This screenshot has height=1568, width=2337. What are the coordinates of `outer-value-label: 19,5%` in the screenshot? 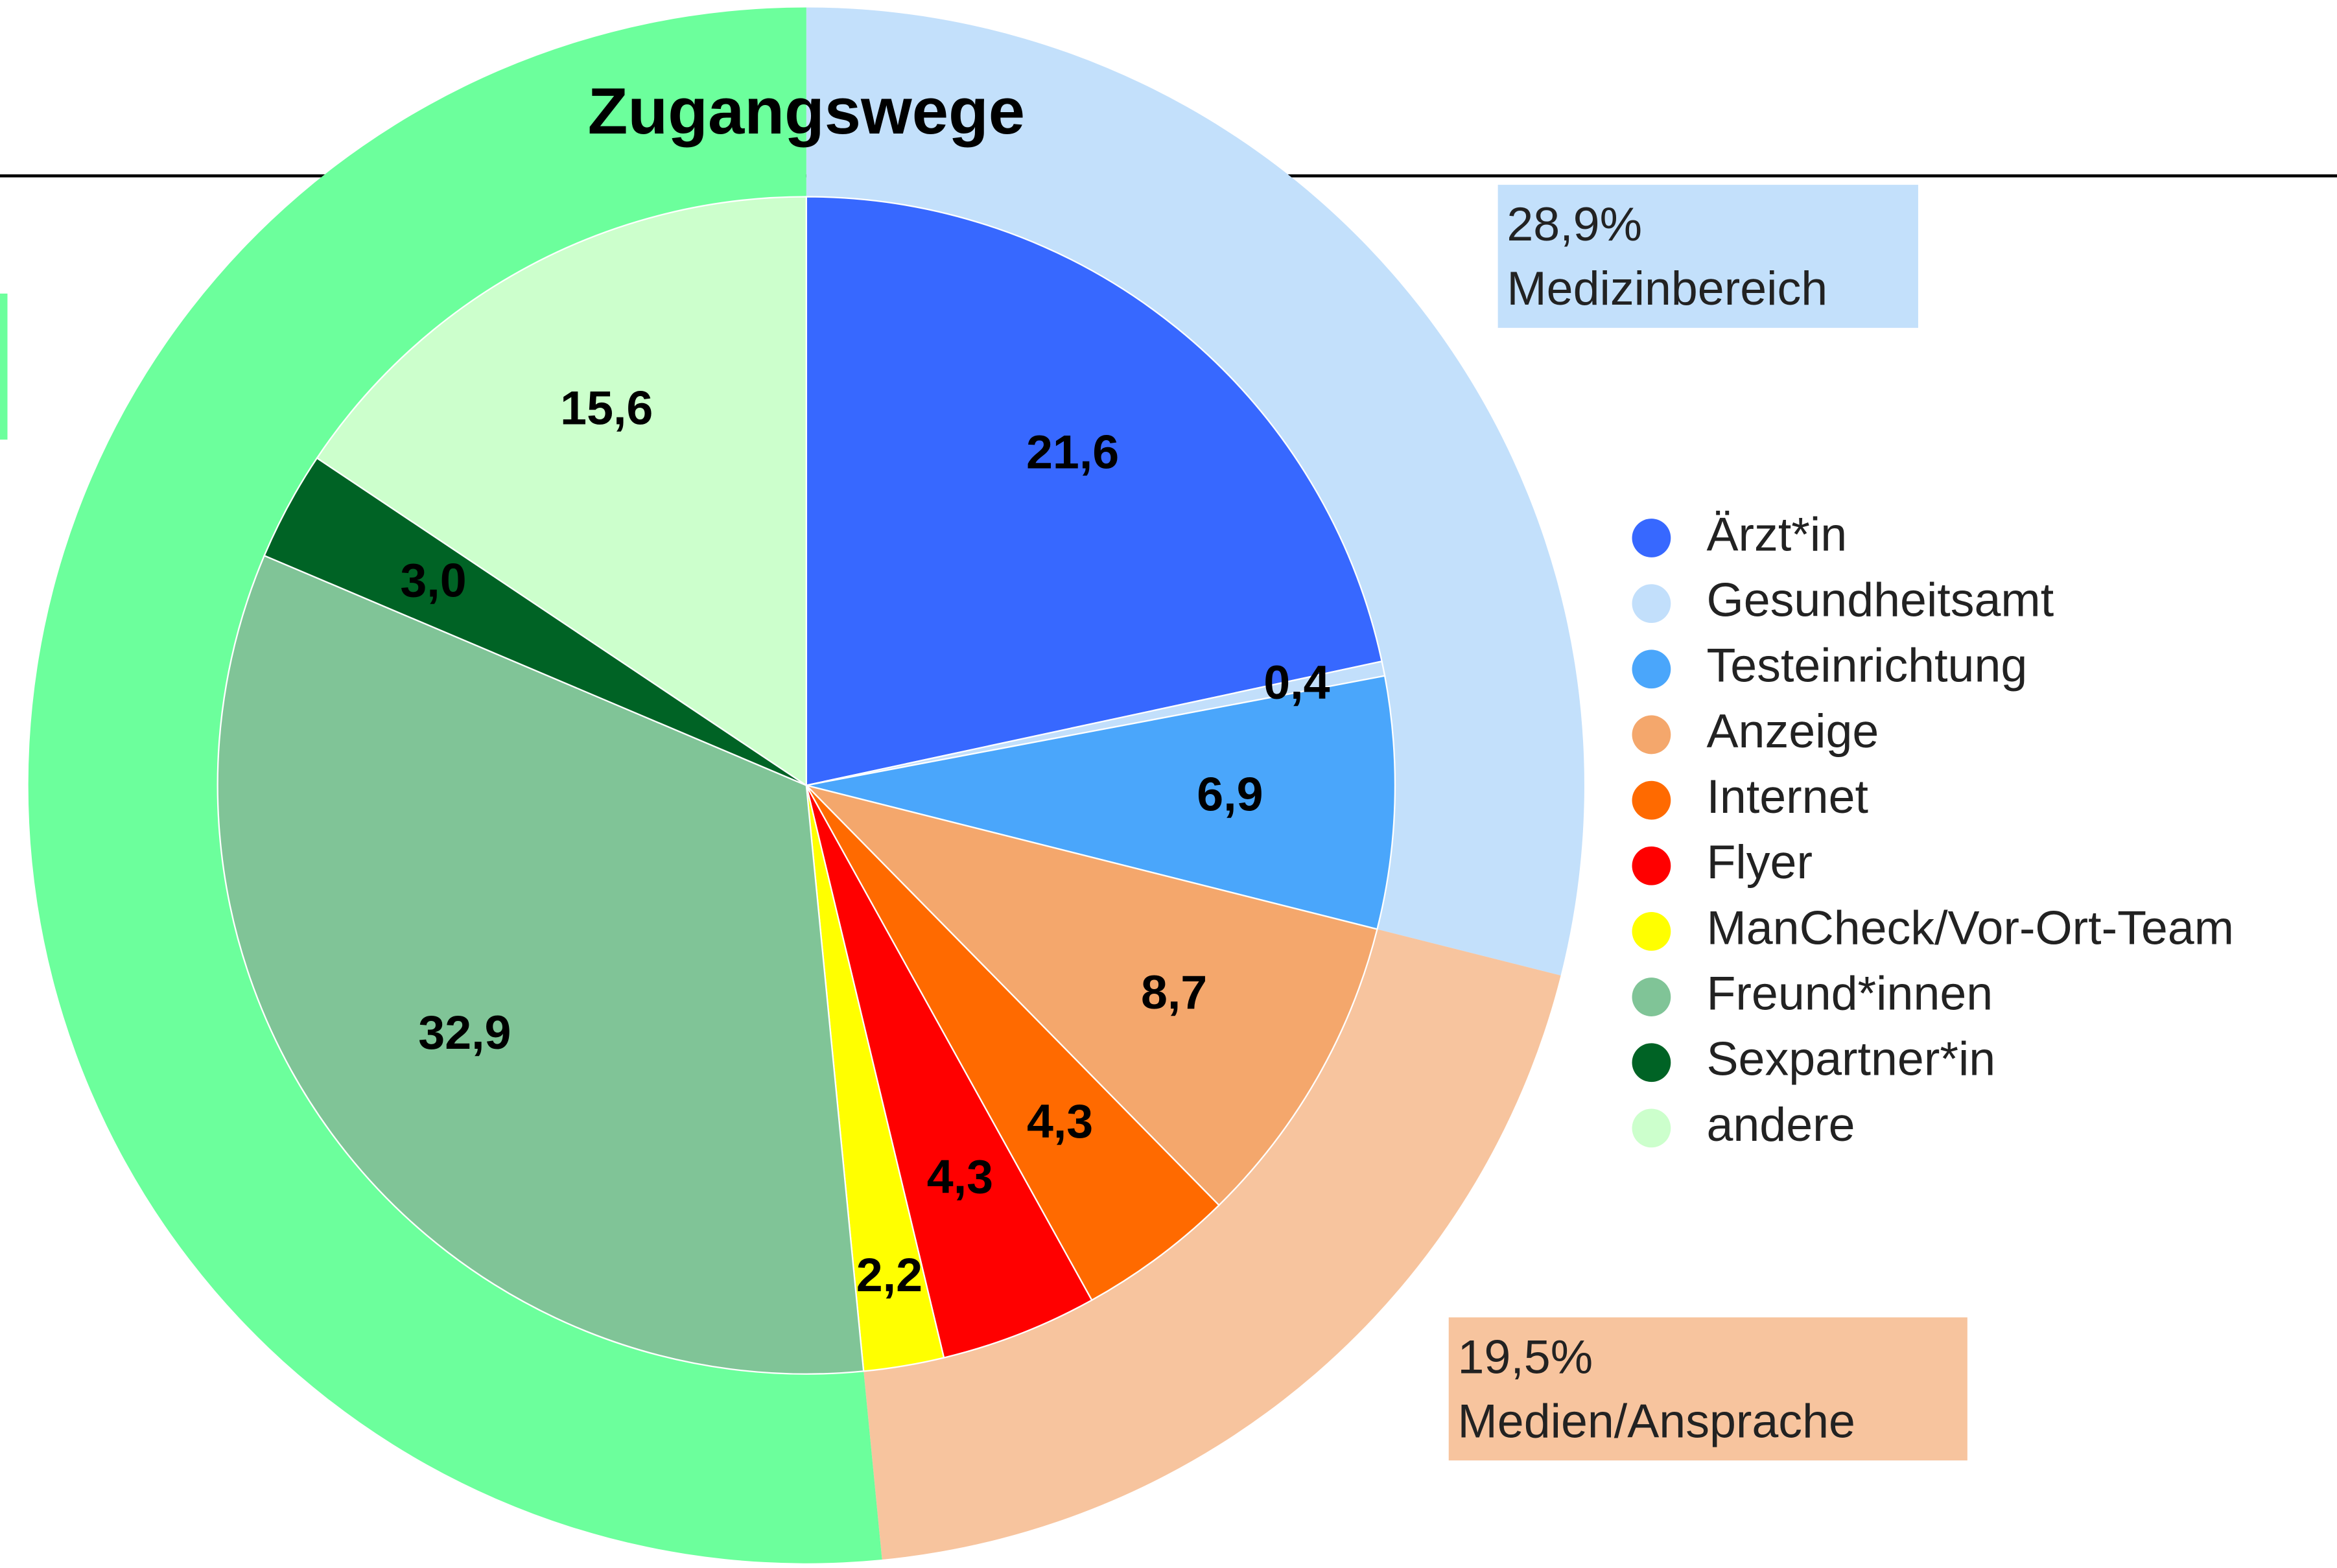 It's located at (1525, 1356).